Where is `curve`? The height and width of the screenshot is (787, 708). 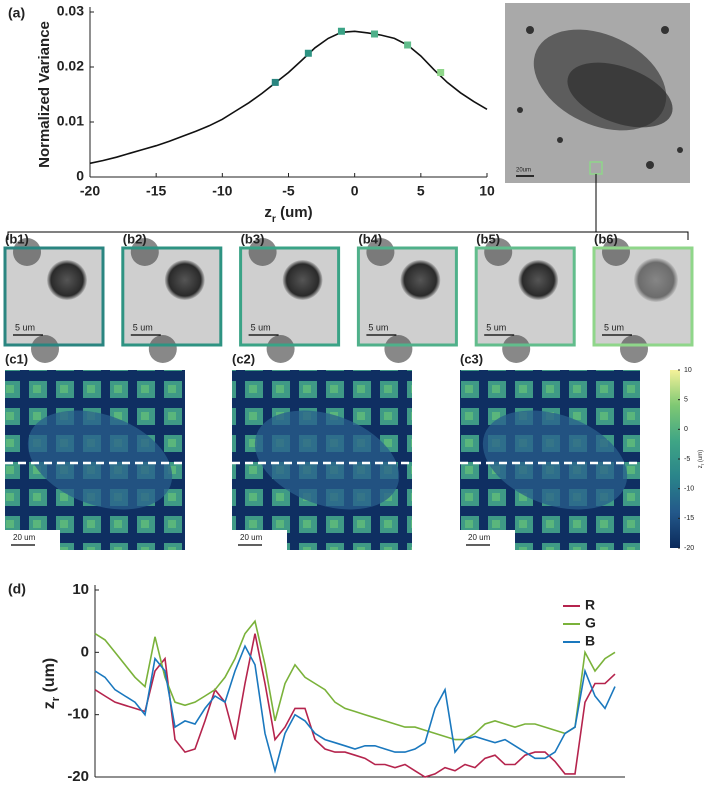
curve is located at coordinates (288, 97).